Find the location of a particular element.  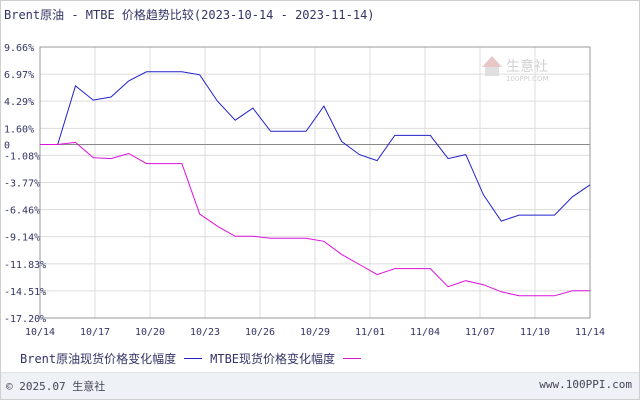

y-tick-label: 1.60% is located at coordinates (19, 129).